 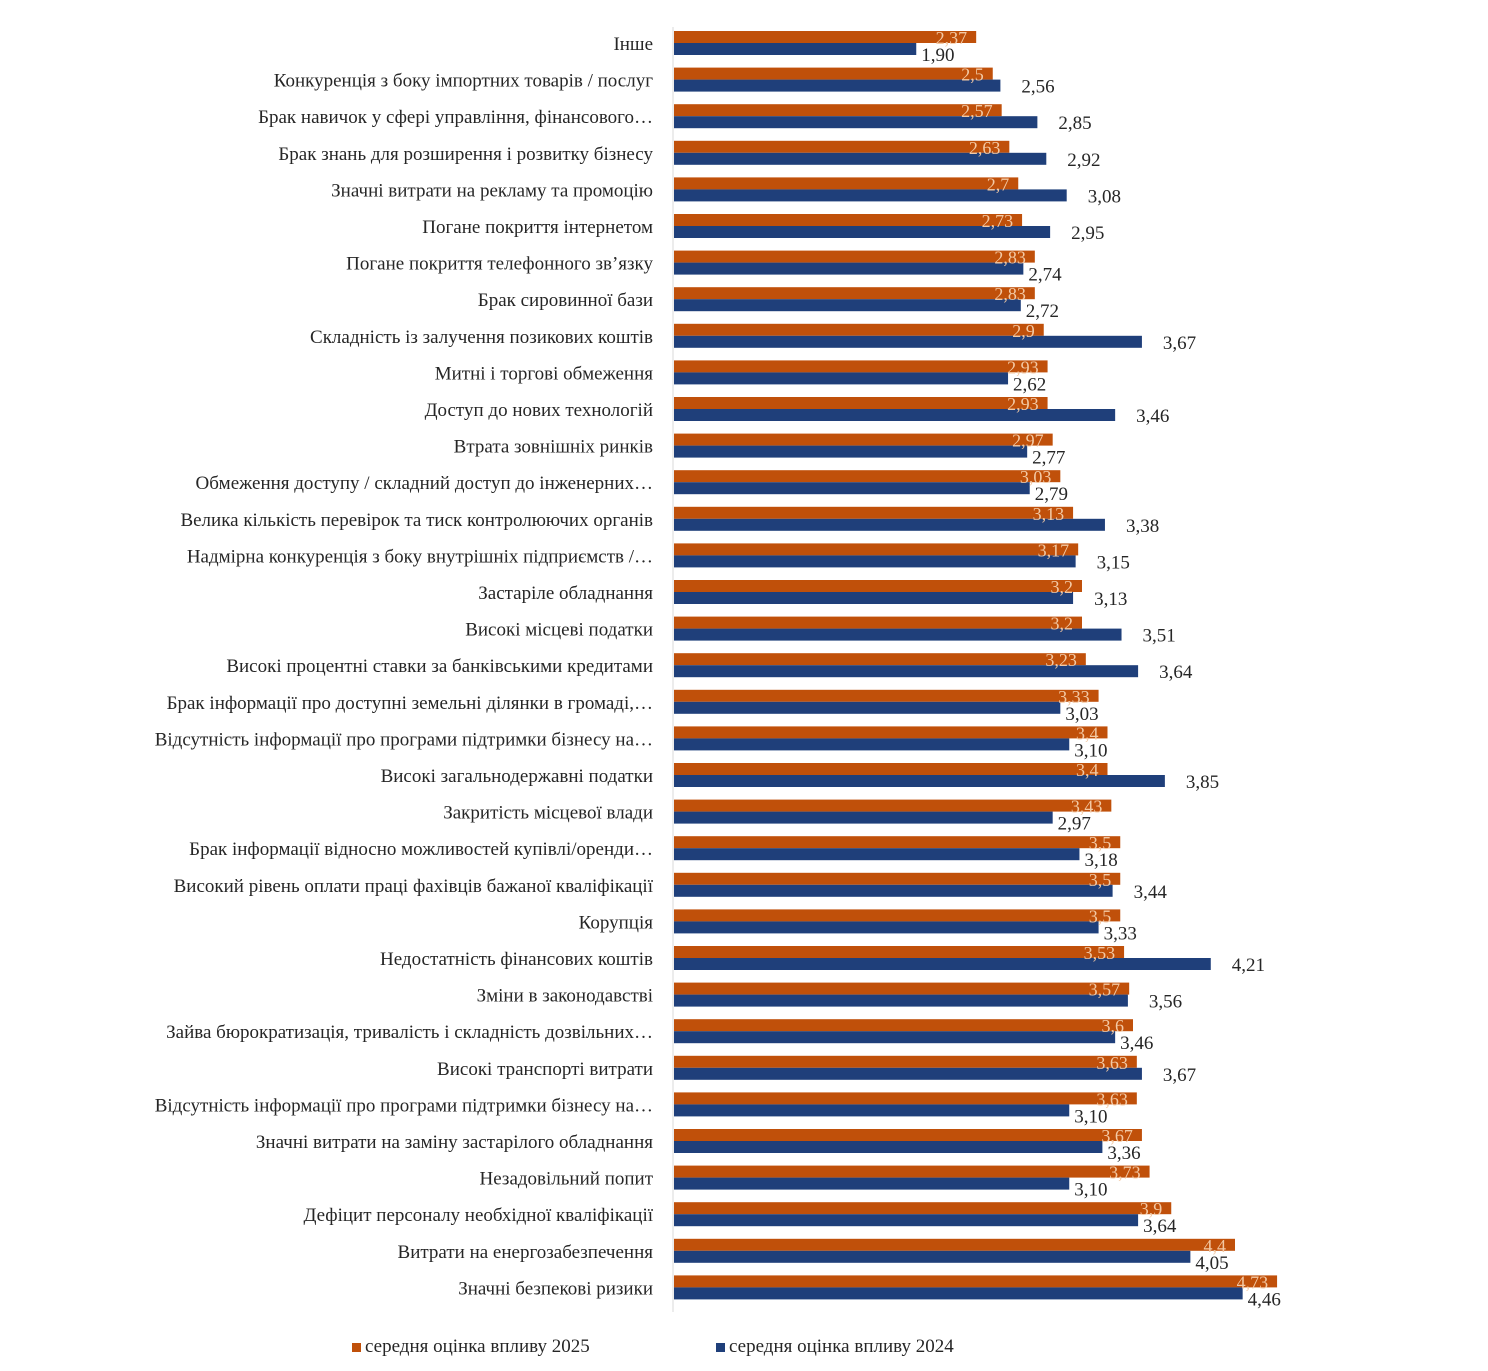 What do you see at coordinates (1062, 624) in the screenshot?
I see `data-label-2025: 3,2` at bounding box center [1062, 624].